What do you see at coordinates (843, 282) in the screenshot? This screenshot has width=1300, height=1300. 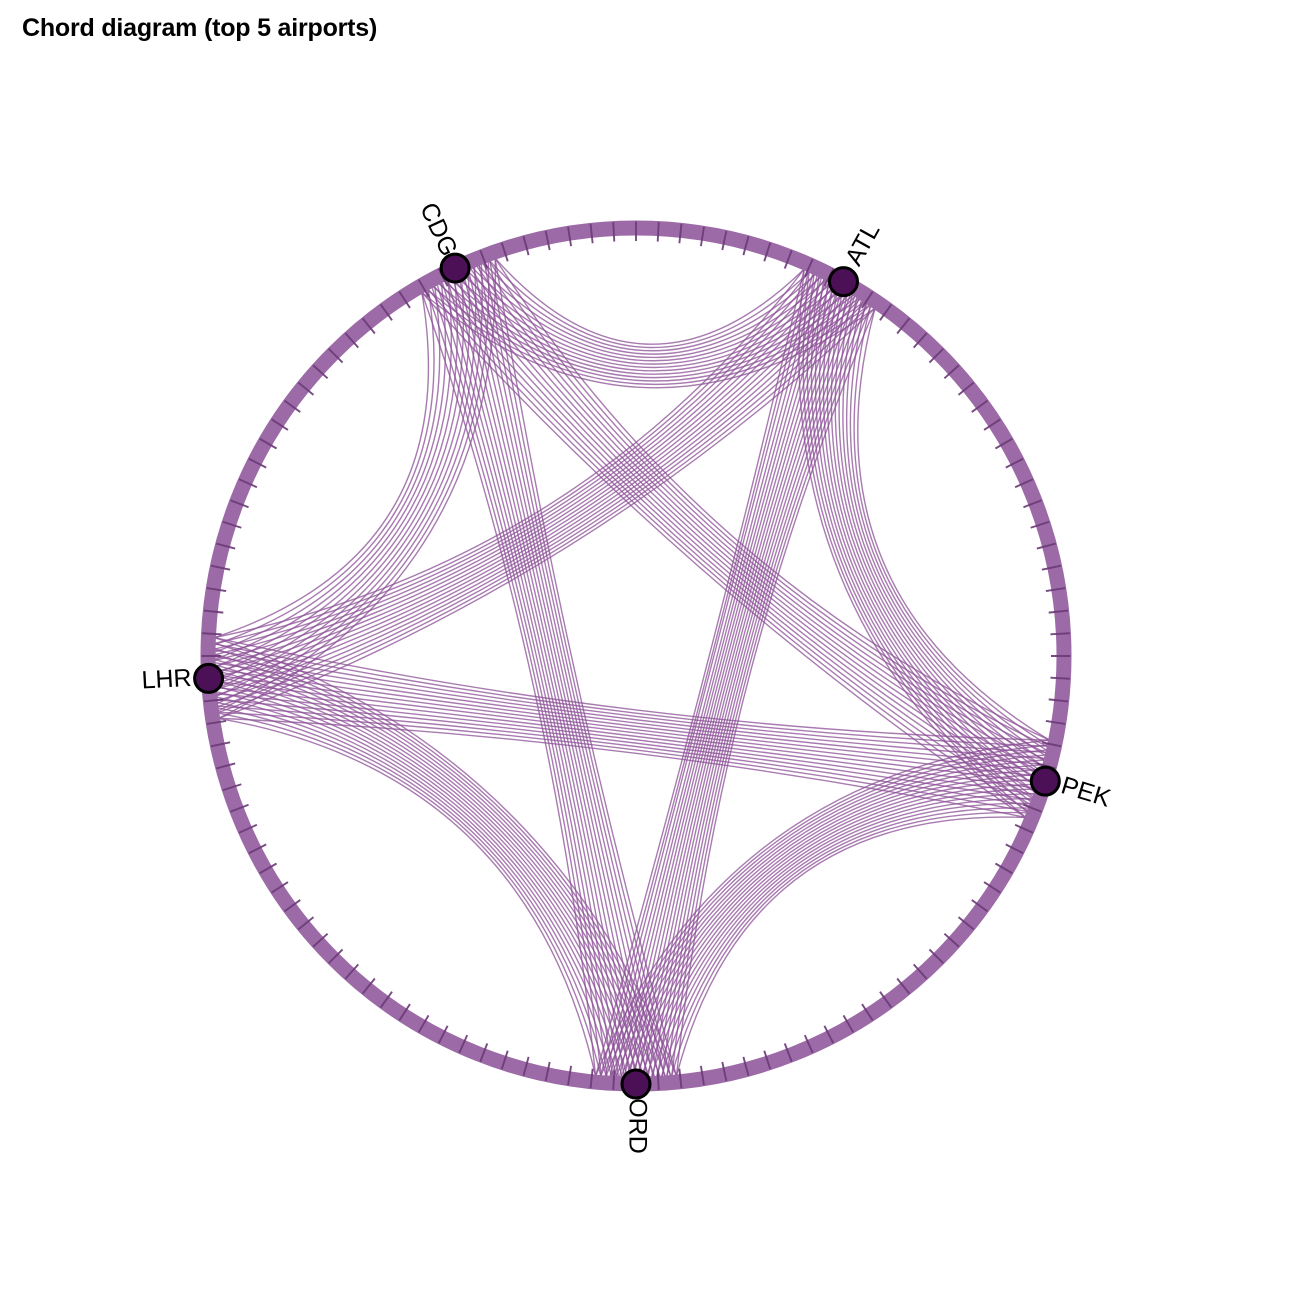 I see `node-marker-atl` at bounding box center [843, 282].